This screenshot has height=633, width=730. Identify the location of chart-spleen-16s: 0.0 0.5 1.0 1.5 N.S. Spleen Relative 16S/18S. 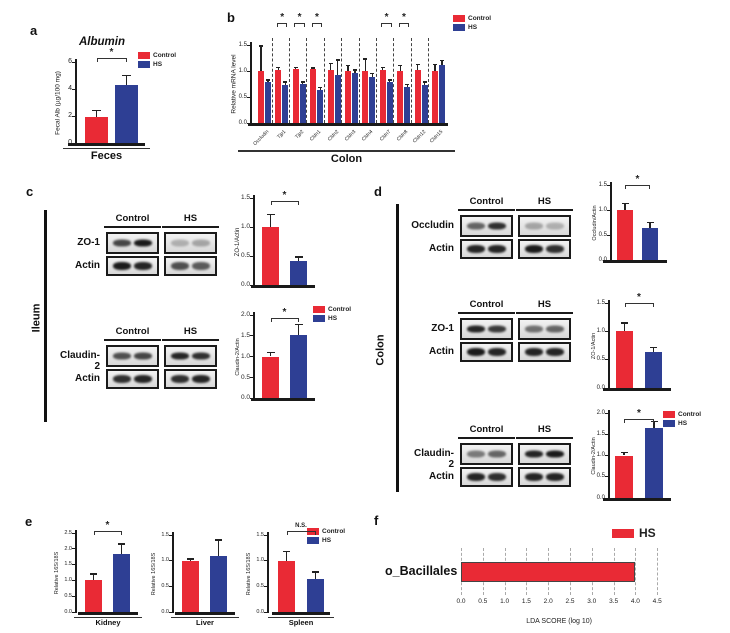
(291, 574).